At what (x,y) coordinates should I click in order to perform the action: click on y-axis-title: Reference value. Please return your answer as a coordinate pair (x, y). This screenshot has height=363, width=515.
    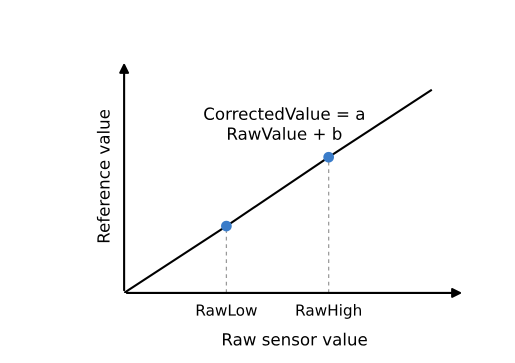
    Looking at the image, I should click on (103, 176).